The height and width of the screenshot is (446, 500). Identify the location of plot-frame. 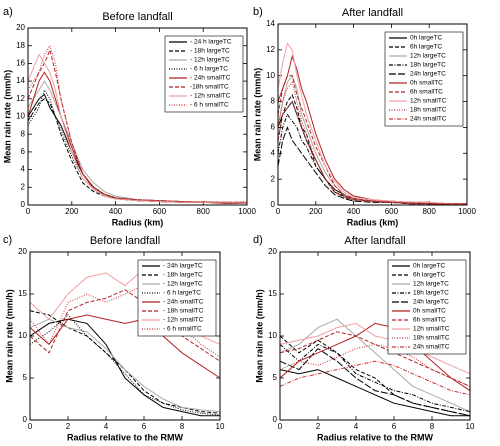
(375, 336).